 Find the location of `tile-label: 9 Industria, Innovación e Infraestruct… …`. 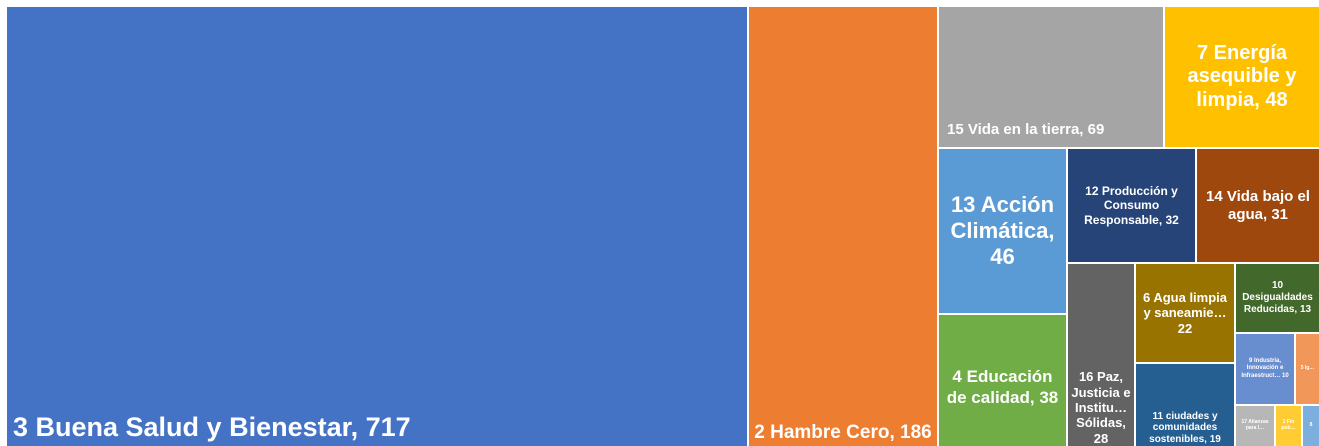

tile-label: 9 Industria, Innovación e Infraestruct… … is located at coordinates (1265, 368).